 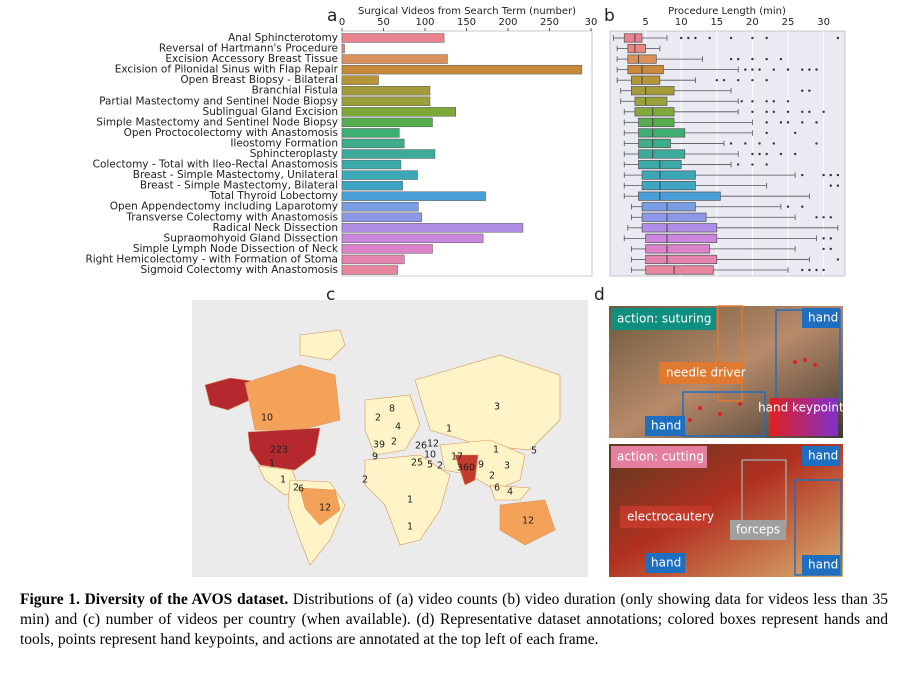 I want to click on australia, so click(x=527, y=522).